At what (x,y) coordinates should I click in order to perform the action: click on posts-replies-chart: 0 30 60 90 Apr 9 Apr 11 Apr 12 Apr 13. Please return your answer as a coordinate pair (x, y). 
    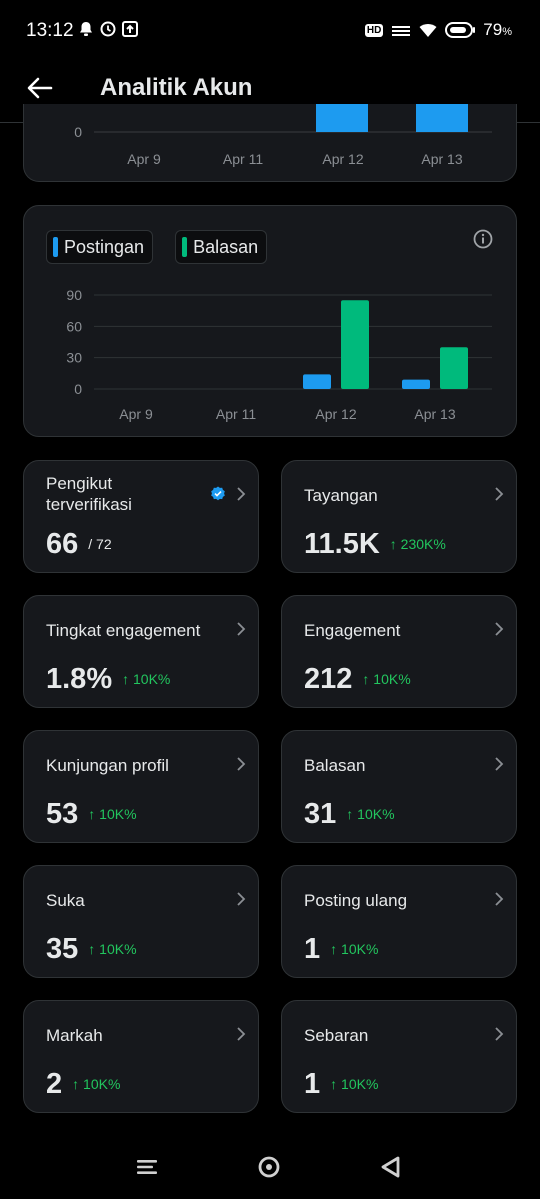
    Looking at the image, I should click on (279, 354).